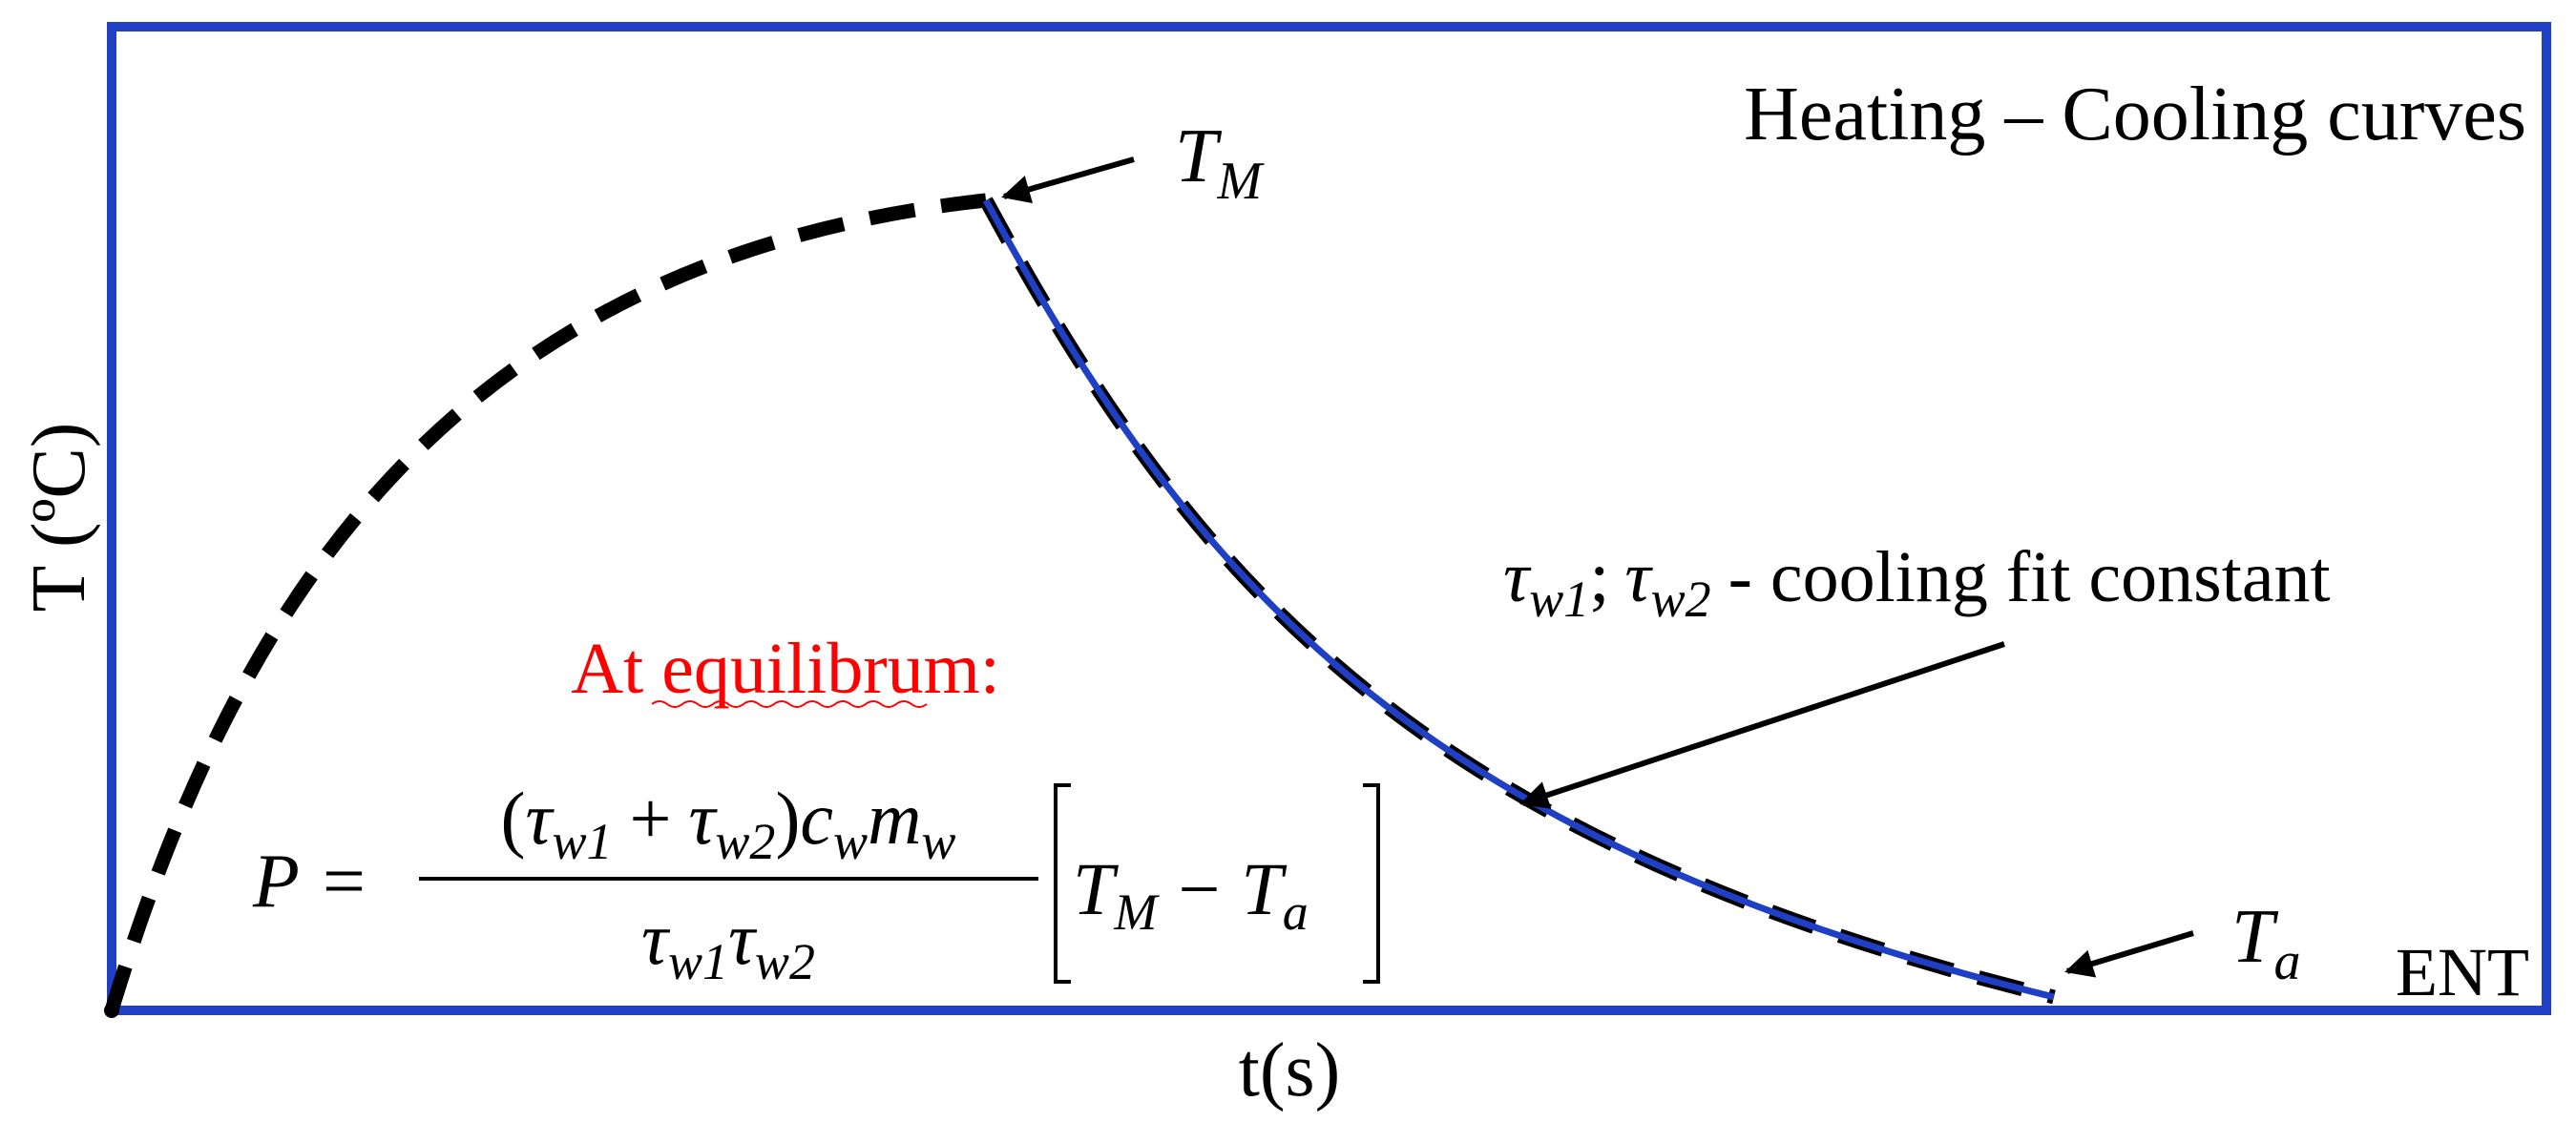 The height and width of the screenshot is (1143, 2576). I want to click on symbol: P, so click(276, 882).